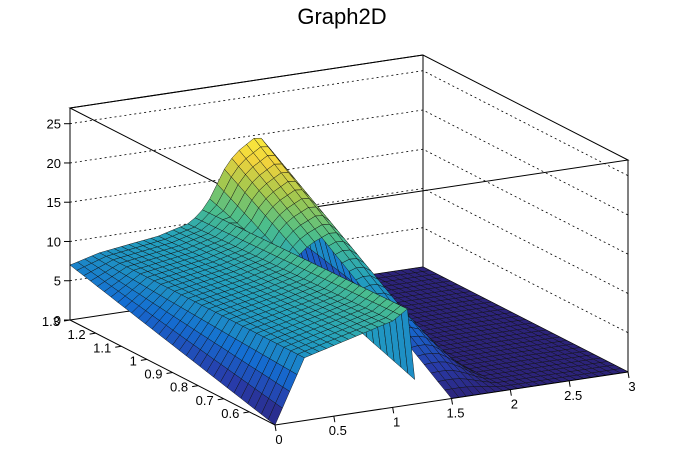 This screenshot has height=472, width=696. Describe the element at coordinates (246, 81) in the screenshot. I see `top-back-edge` at that location.